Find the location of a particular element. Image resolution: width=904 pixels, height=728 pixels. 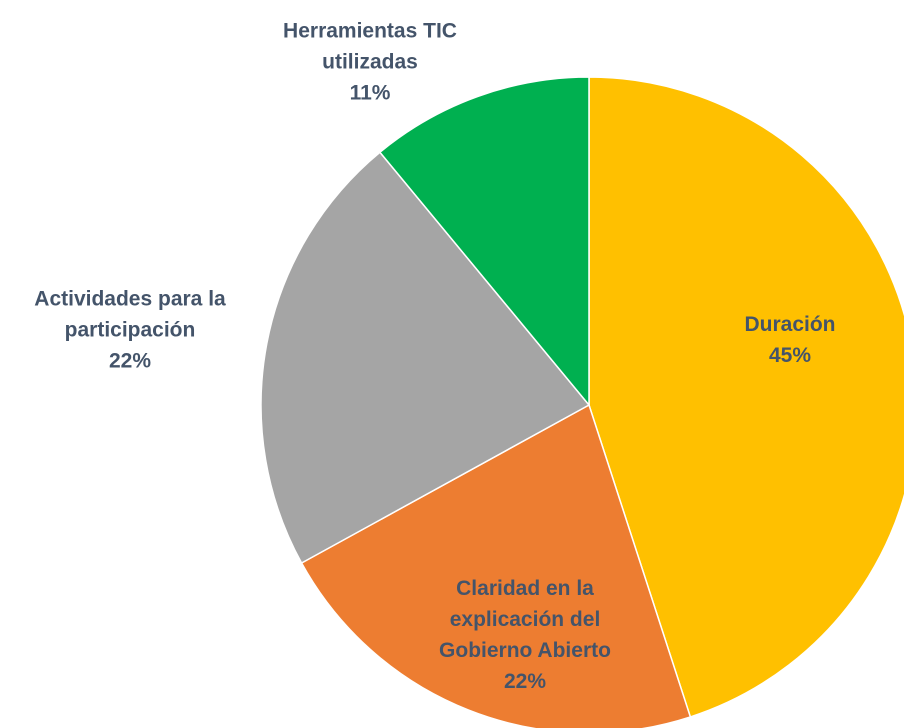

value-label: 11% is located at coordinates (370, 93).